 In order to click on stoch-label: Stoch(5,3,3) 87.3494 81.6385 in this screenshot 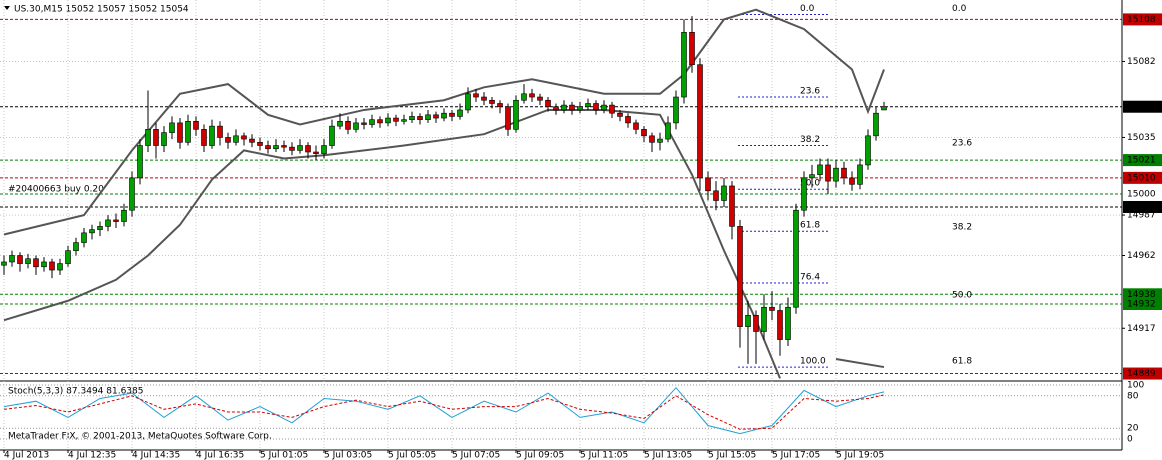, I will do `click(75, 392)`.